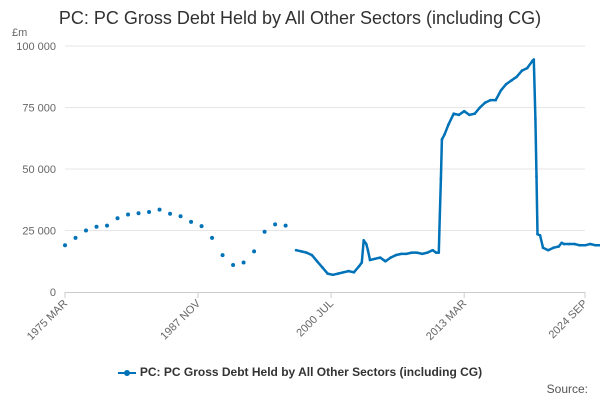 This screenshot has width=600, height=400. What do you see at coordinates (307, 317) in the screenshot?
I see `x-axis-ticks: 1975 MAR 1987 NOV 2000 JUL 2013 MAR 2024 SEP` at bounding box center [307, 317].